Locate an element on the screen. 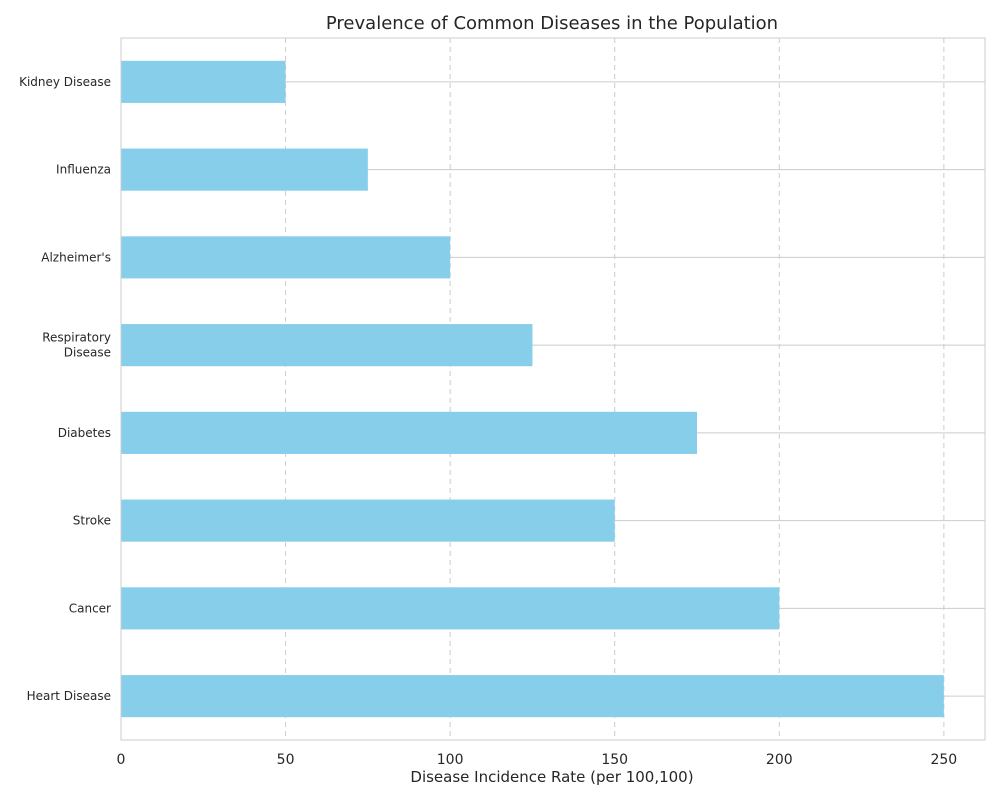  x-tick-label: 200 is located at coordinates (779, 760).